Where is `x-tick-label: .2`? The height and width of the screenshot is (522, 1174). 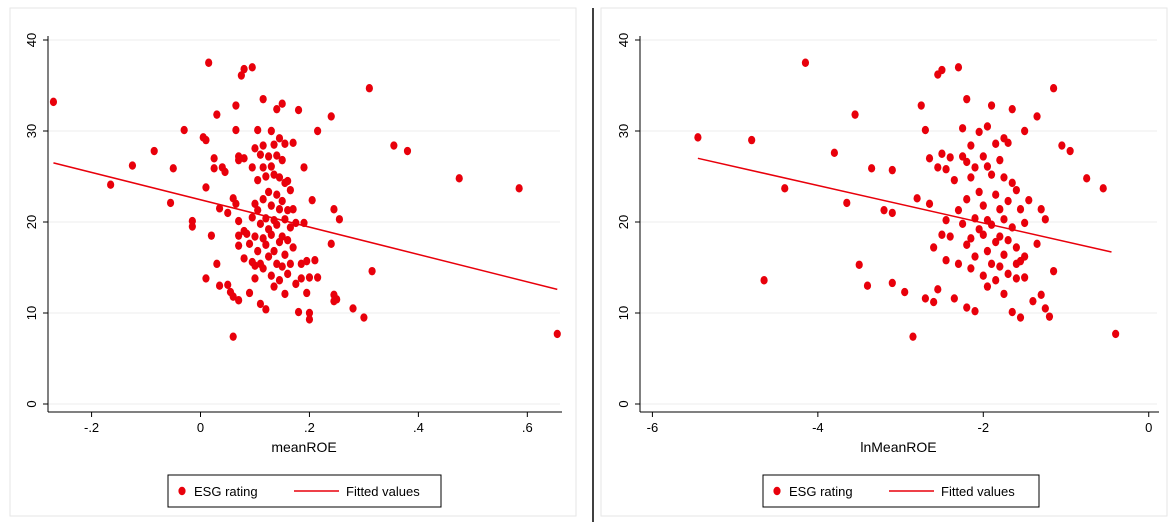 x-tick-label: .2 is located at coordinates (309, 427).